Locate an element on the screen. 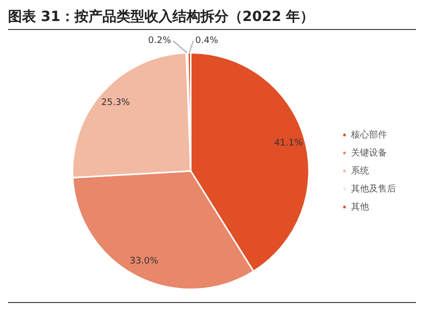 Image resolution: width=424 pixels, height=321 pixels. legend-label: 其他及售后 is located at coordinates (373, 188).